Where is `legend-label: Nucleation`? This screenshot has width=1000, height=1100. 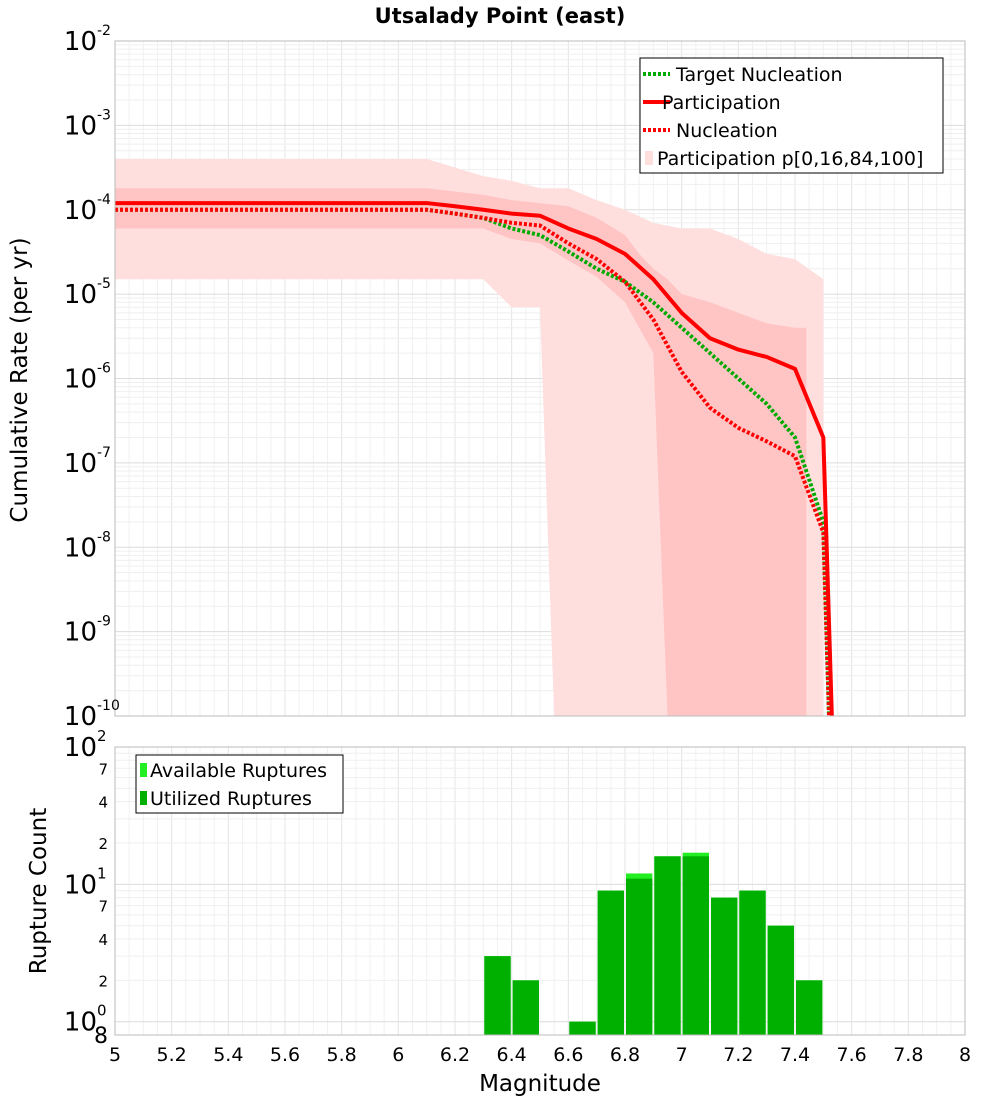
legend-label: Nucleation is located at coordinates (727, 131).